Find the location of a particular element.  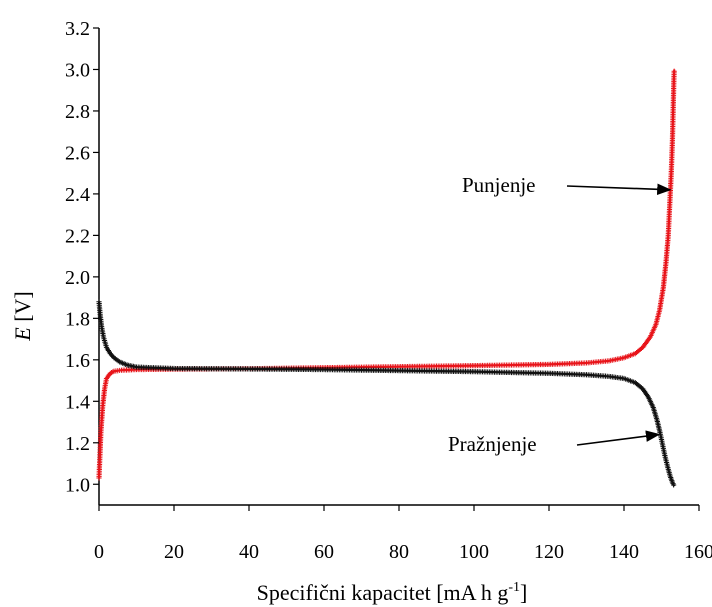

y-axis-title: E [V] is located at coordinates (22, 316).